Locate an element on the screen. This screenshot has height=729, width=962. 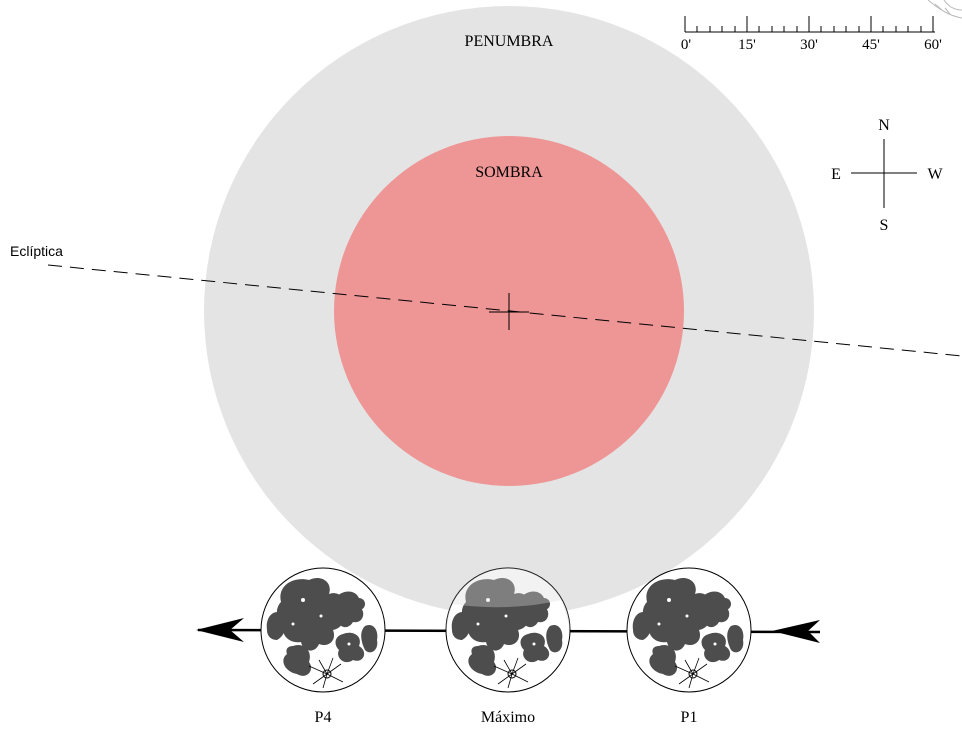
compass-west: W is located at coordinates (935, 174).